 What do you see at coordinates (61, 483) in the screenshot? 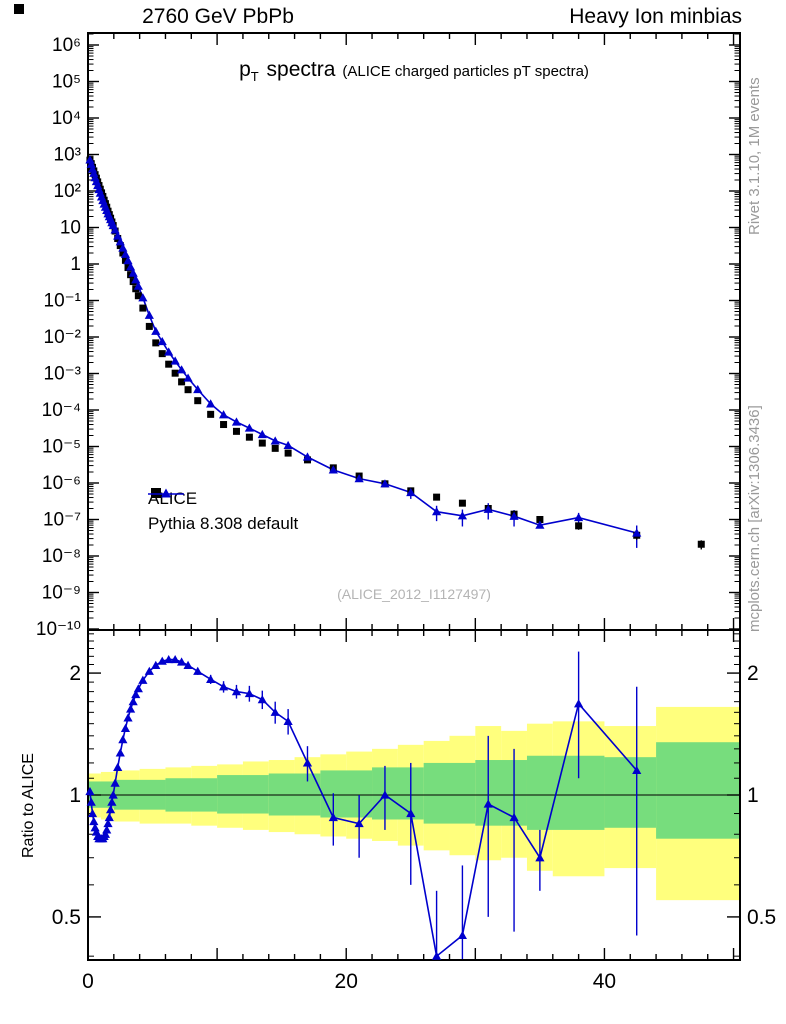
I see `svg-text: 10⁻⁶` at bounding box center [61, 483].